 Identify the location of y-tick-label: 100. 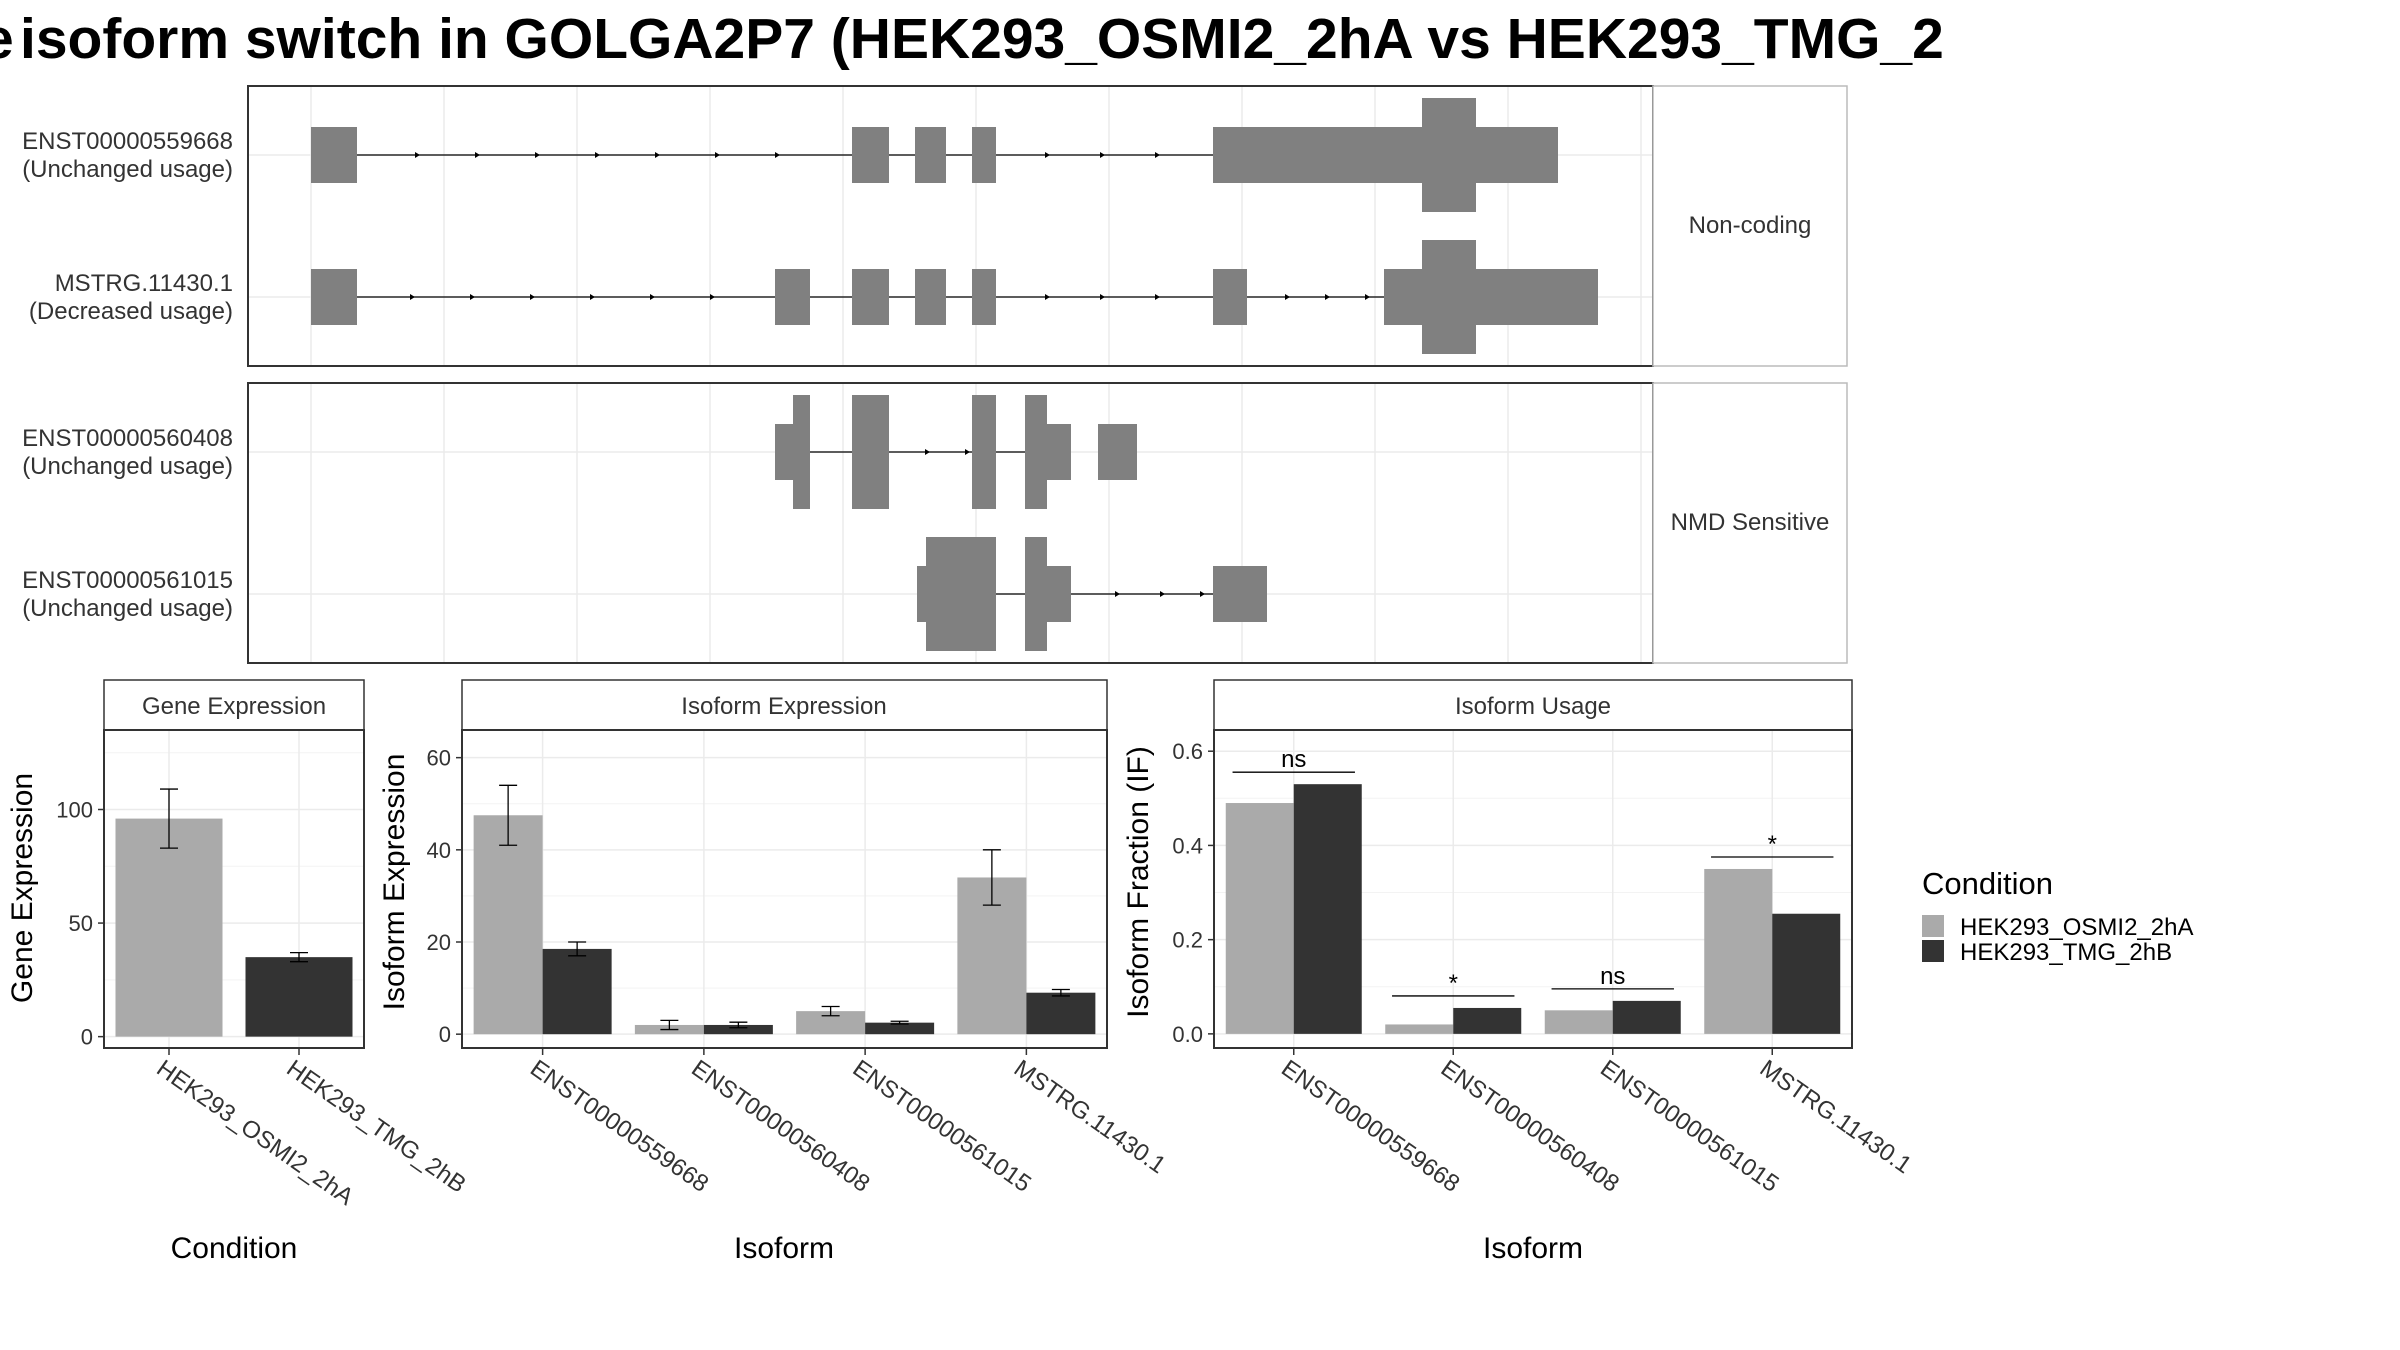
(74, 810).